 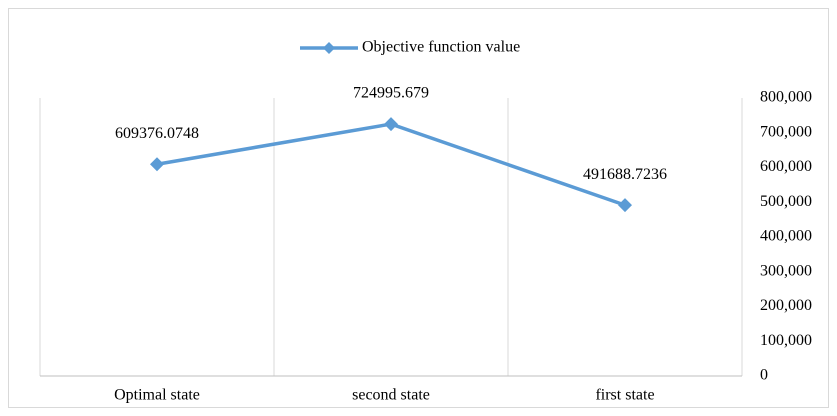 What do you see at coordinates (786, 340) in the screenshot?
I see `y-tick-label: 100,000` at bounding box center [786, 340].